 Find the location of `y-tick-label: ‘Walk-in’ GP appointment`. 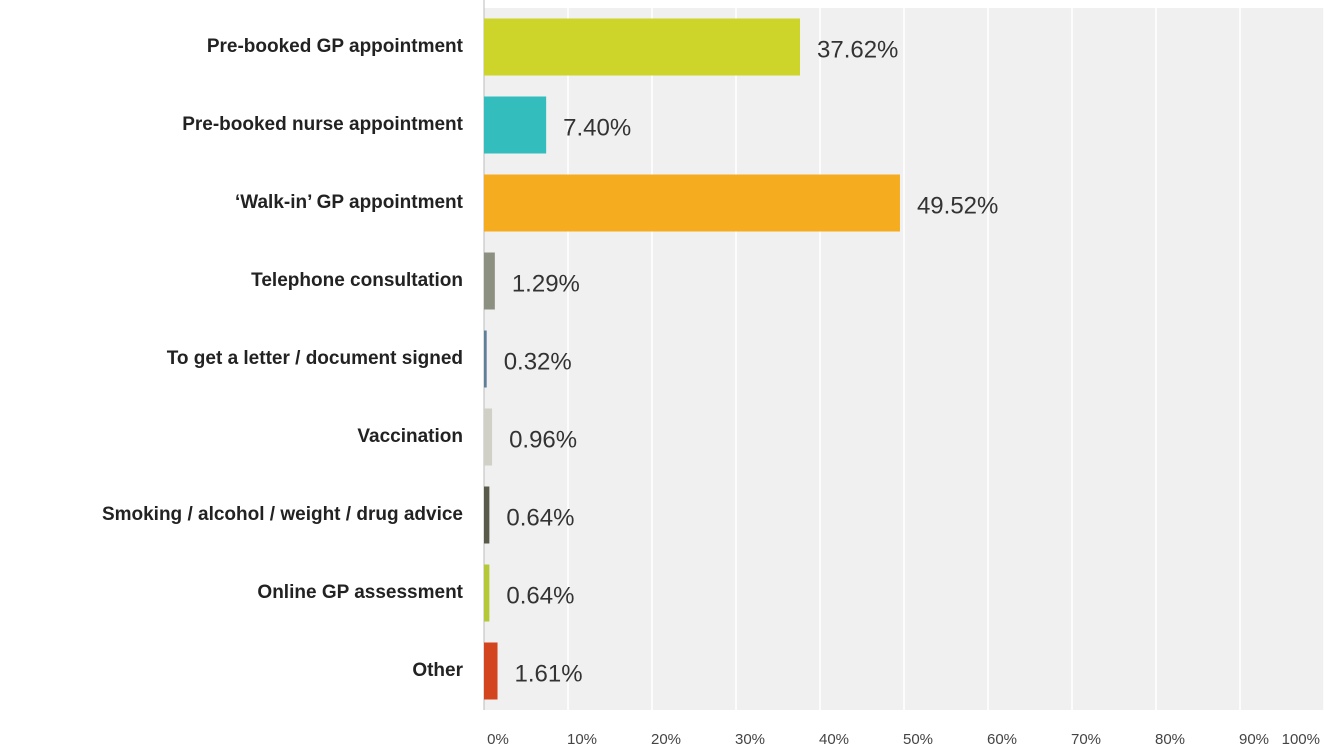

y-tick-label: ‘Walk-in’ GP appointment is located at coordinates (349, 202).